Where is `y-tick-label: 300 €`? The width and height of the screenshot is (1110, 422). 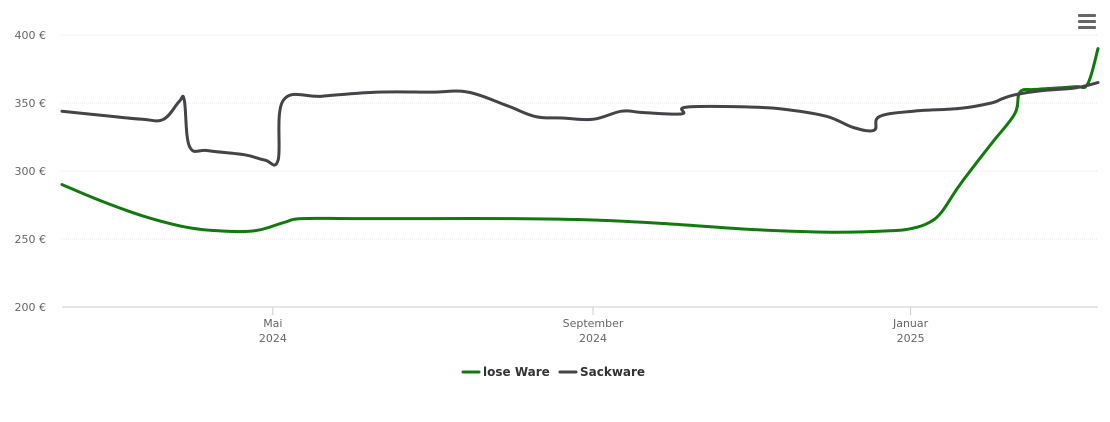 y-tick-label: 300 € is located at coordinates (31, 171).